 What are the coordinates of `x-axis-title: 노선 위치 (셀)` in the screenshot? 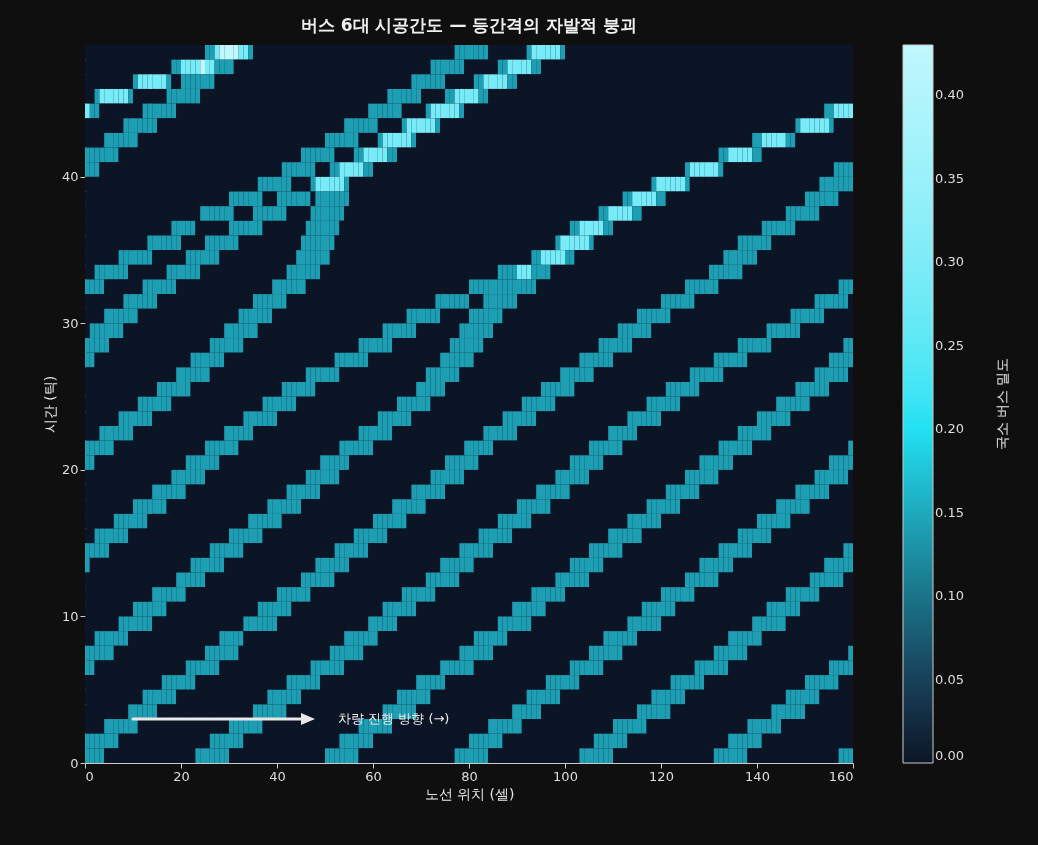 It's located at (469, 793).